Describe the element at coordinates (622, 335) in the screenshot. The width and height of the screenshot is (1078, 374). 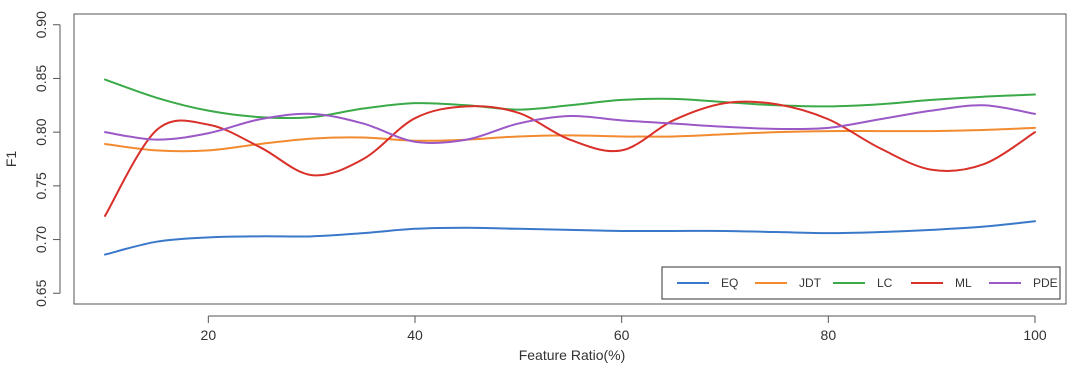
I see `x-tick-label: 60` at that location.